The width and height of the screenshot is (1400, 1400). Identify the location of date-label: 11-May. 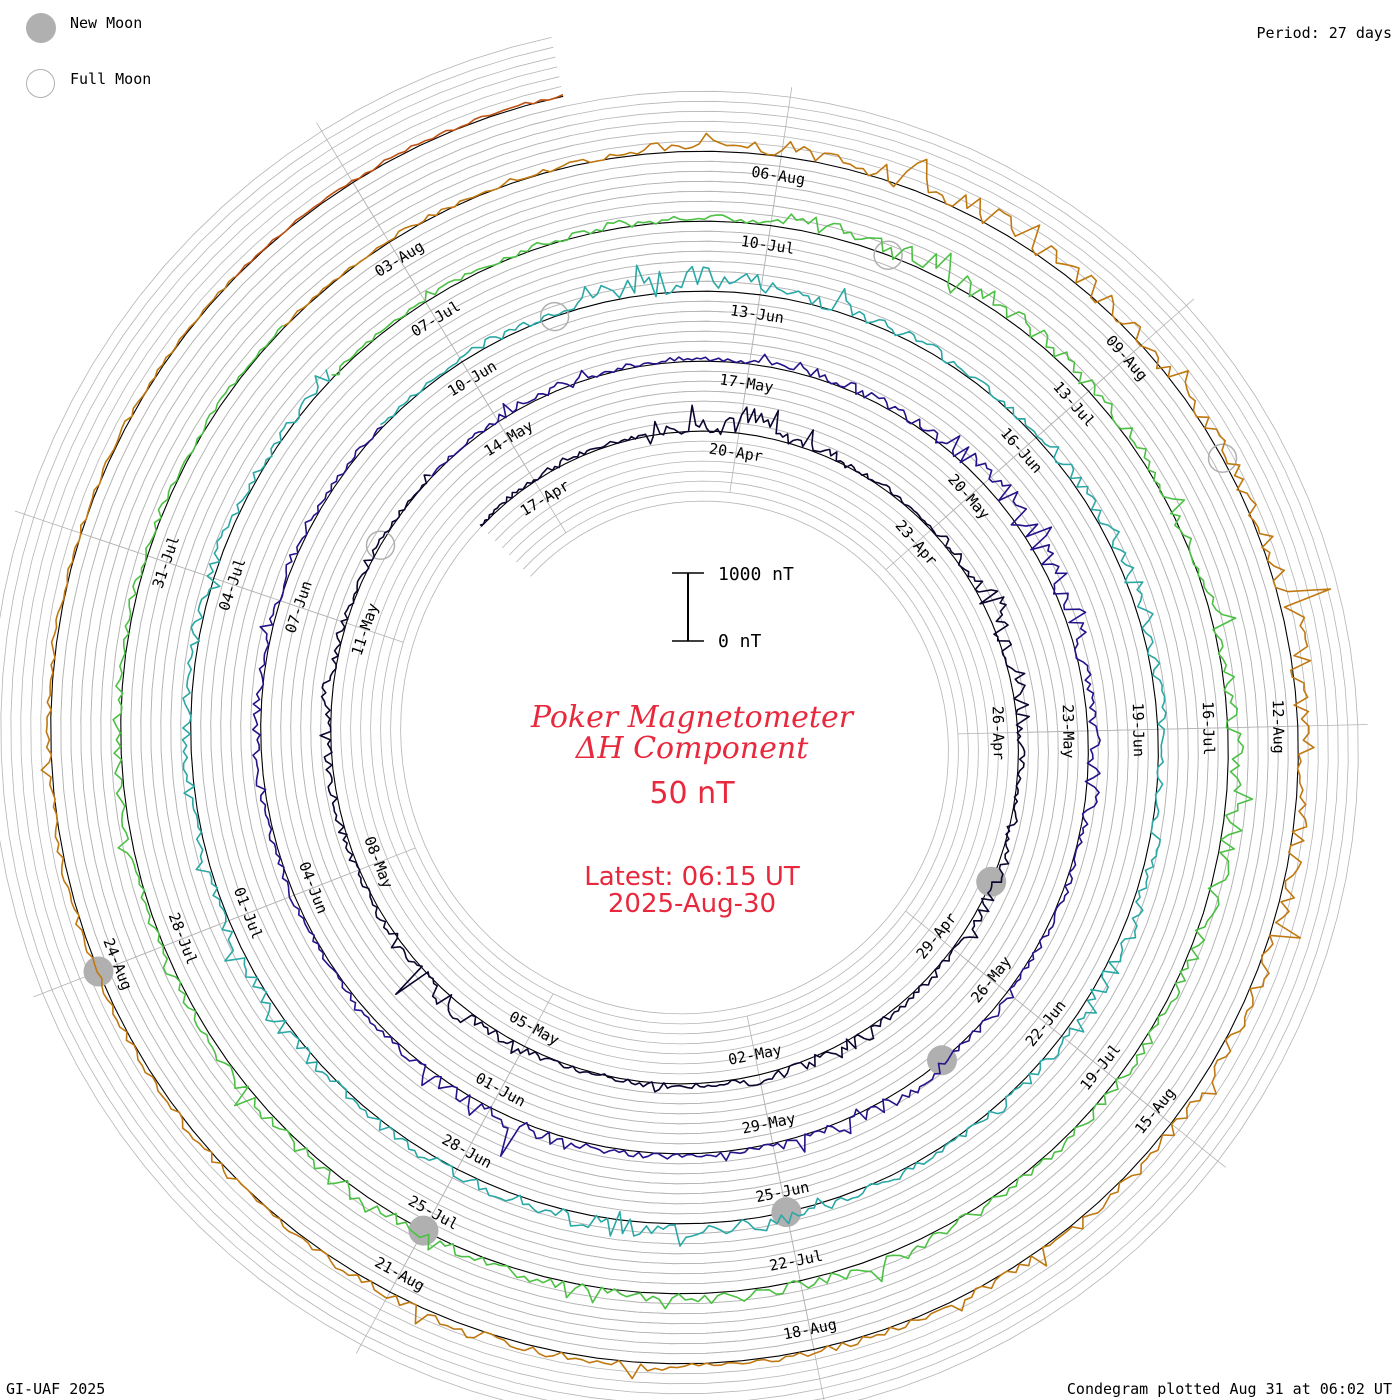
(365, 629).